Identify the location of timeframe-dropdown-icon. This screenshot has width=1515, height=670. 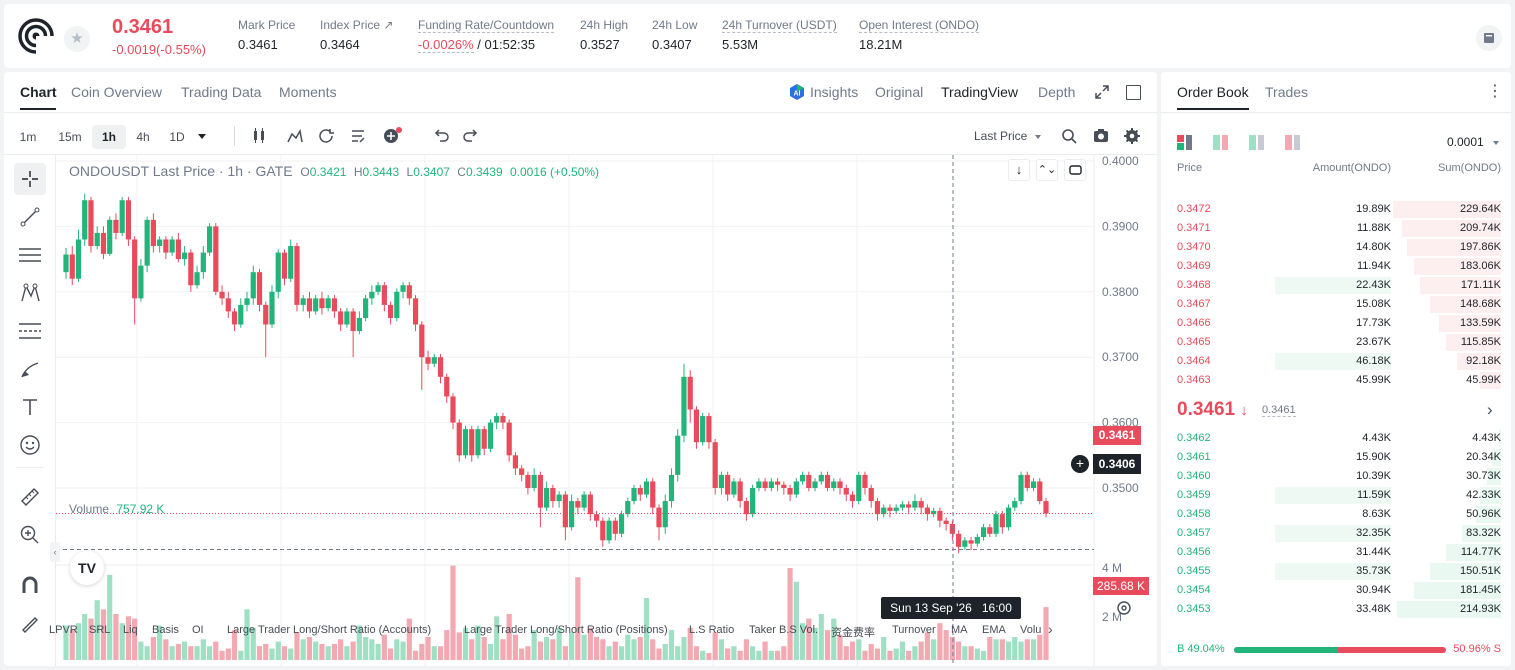
(202, 136).